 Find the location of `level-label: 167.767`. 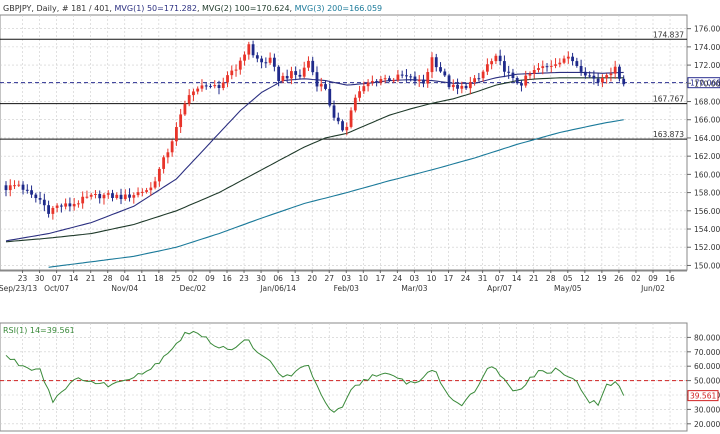

level-label: 167.767 is located at coordinates (668, 99).